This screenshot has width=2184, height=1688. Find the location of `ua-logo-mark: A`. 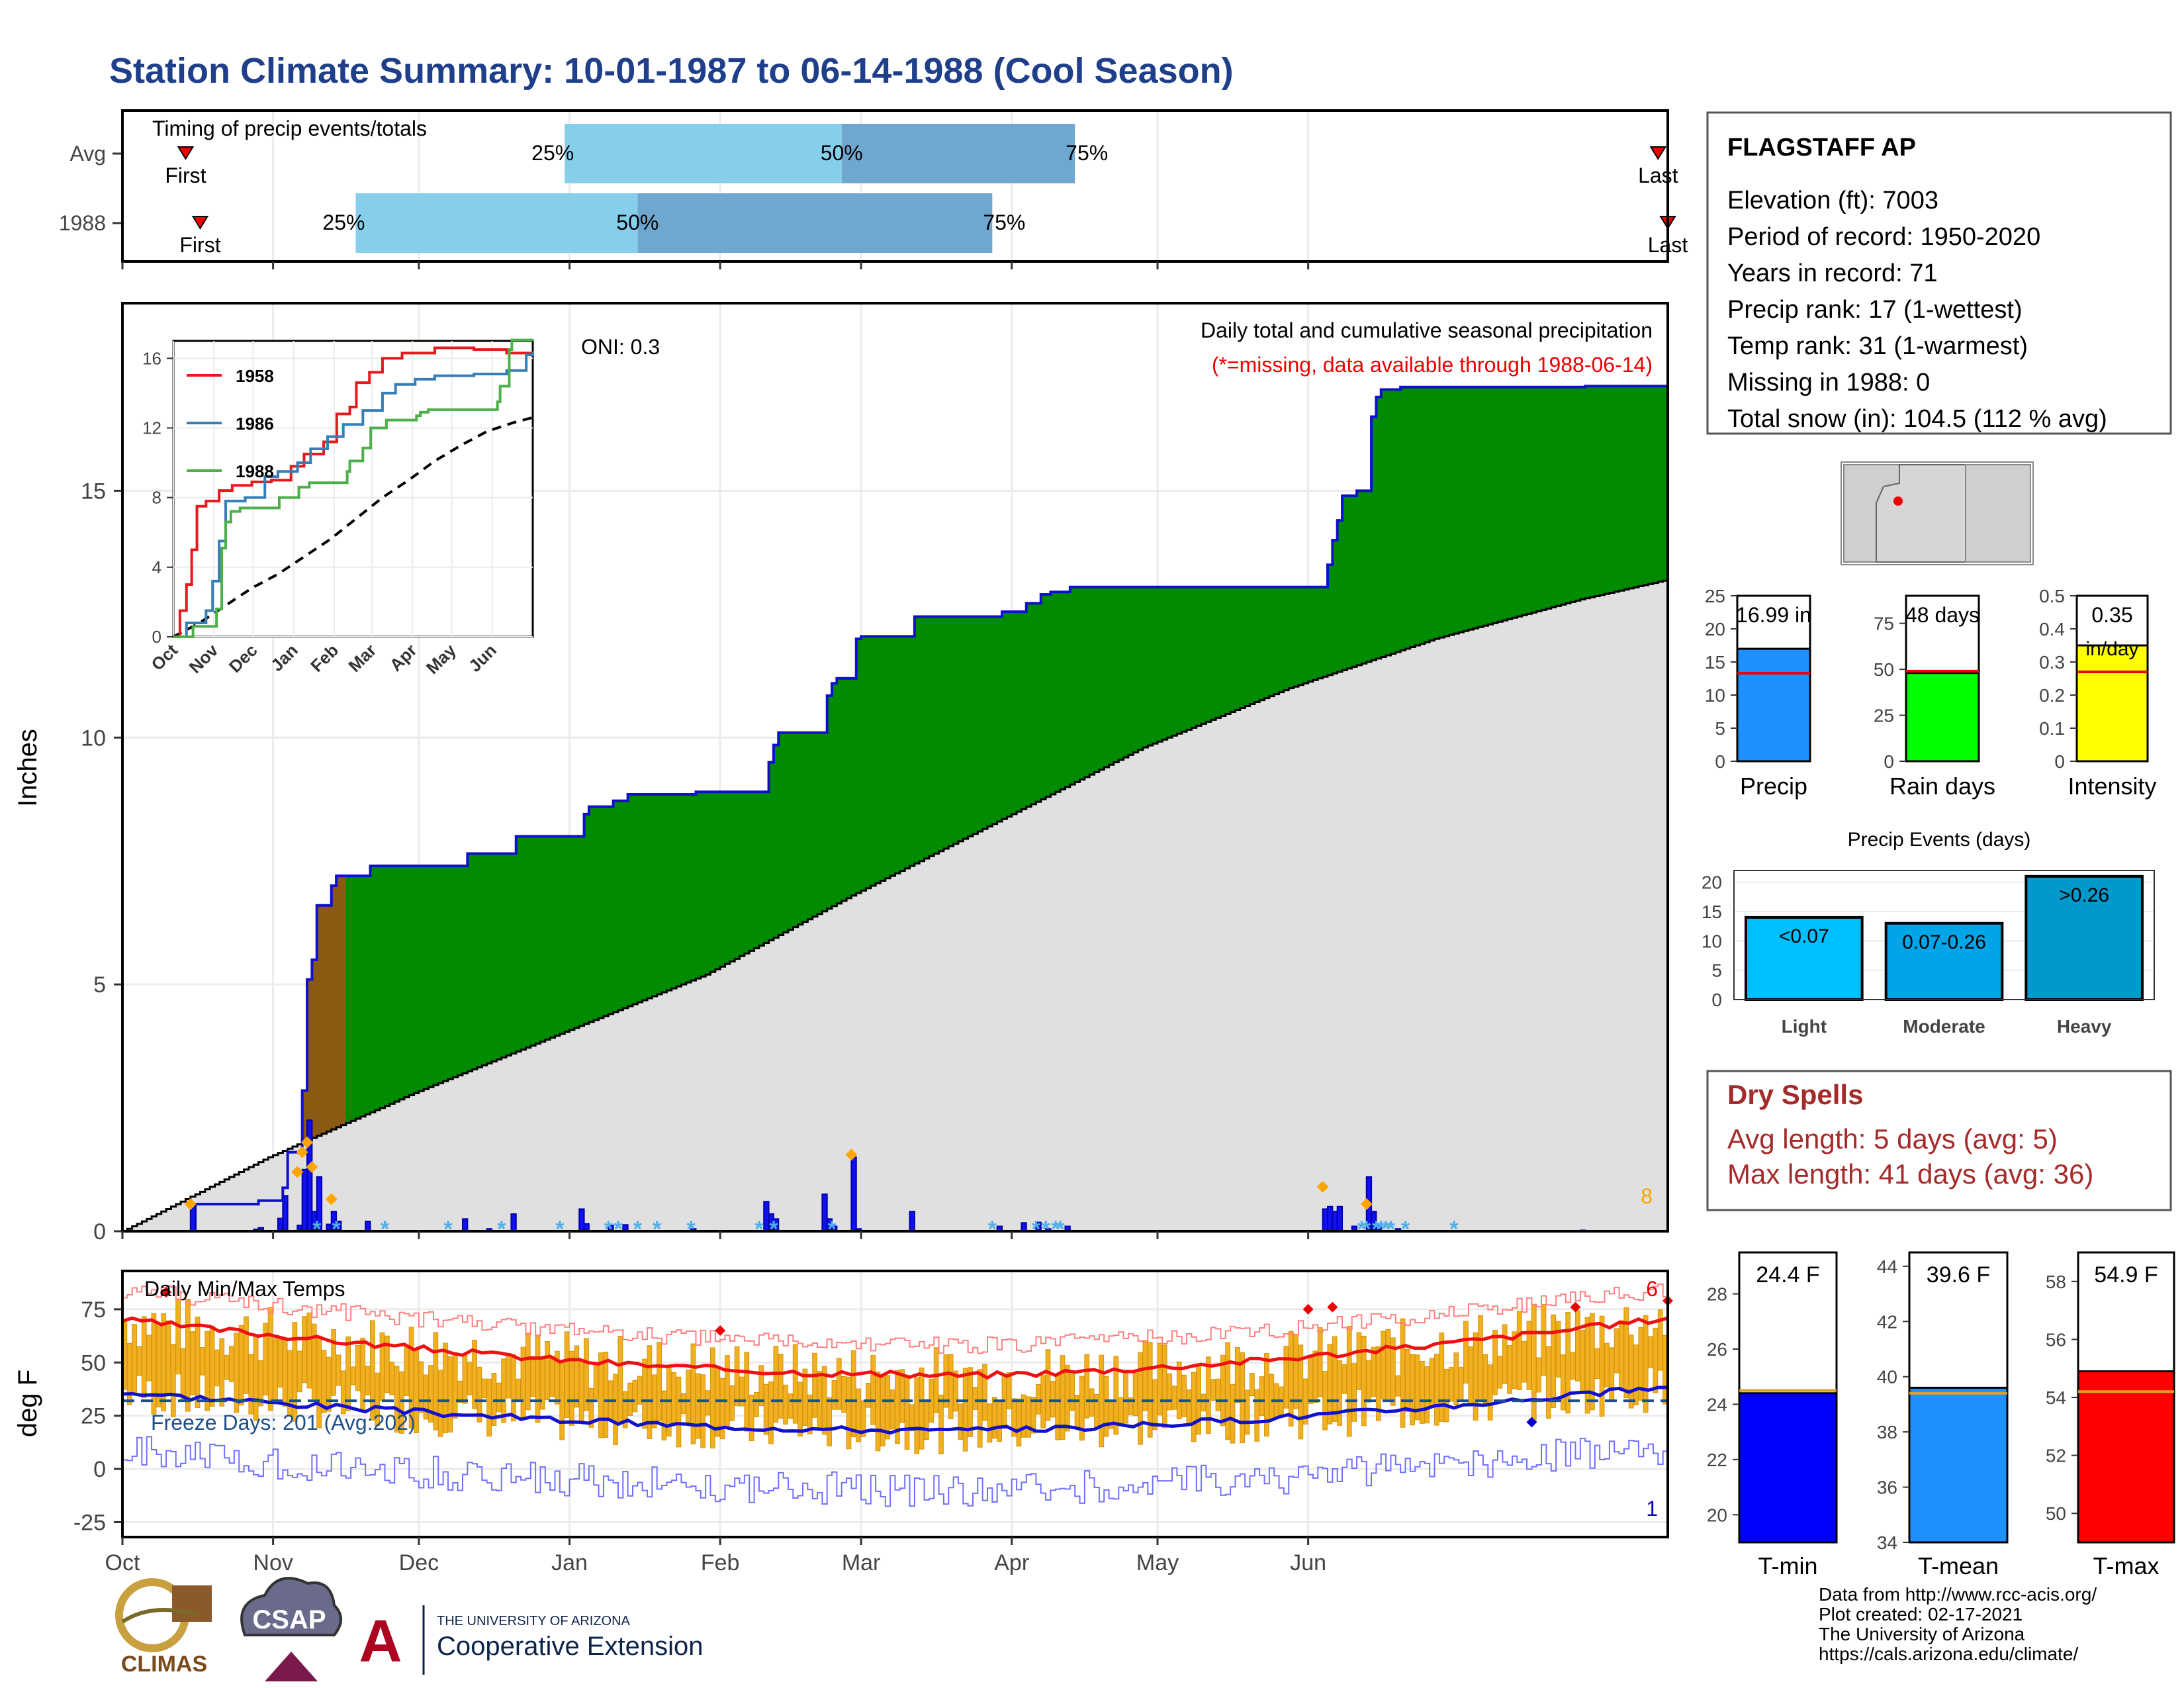

ua-logo-mark: A is located at coordinates (380, 1642).